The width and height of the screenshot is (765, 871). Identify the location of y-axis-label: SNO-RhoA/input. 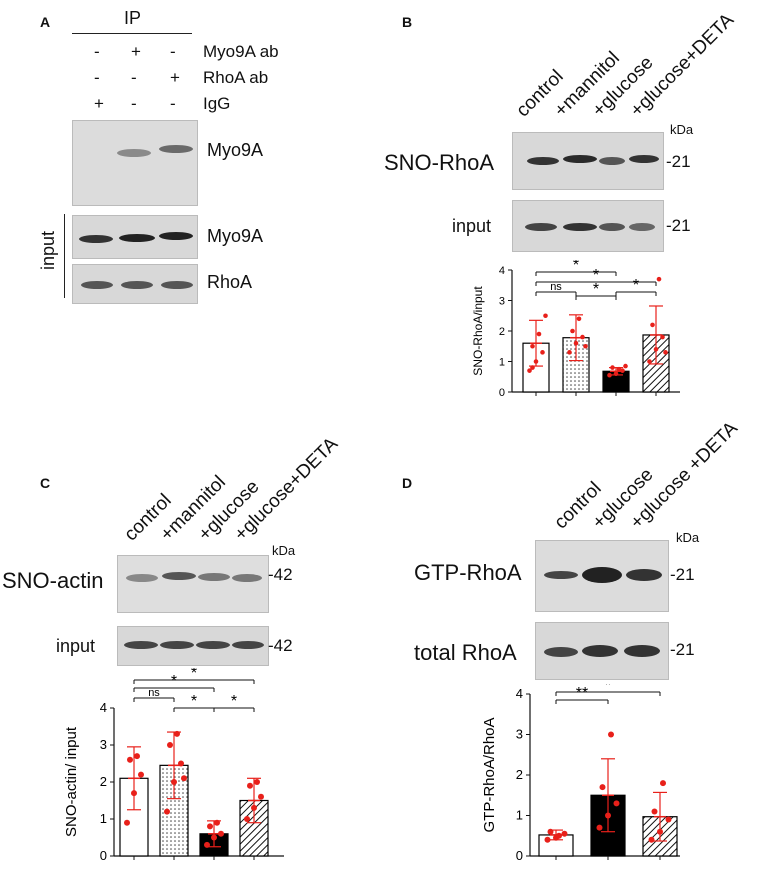
(478, 331).